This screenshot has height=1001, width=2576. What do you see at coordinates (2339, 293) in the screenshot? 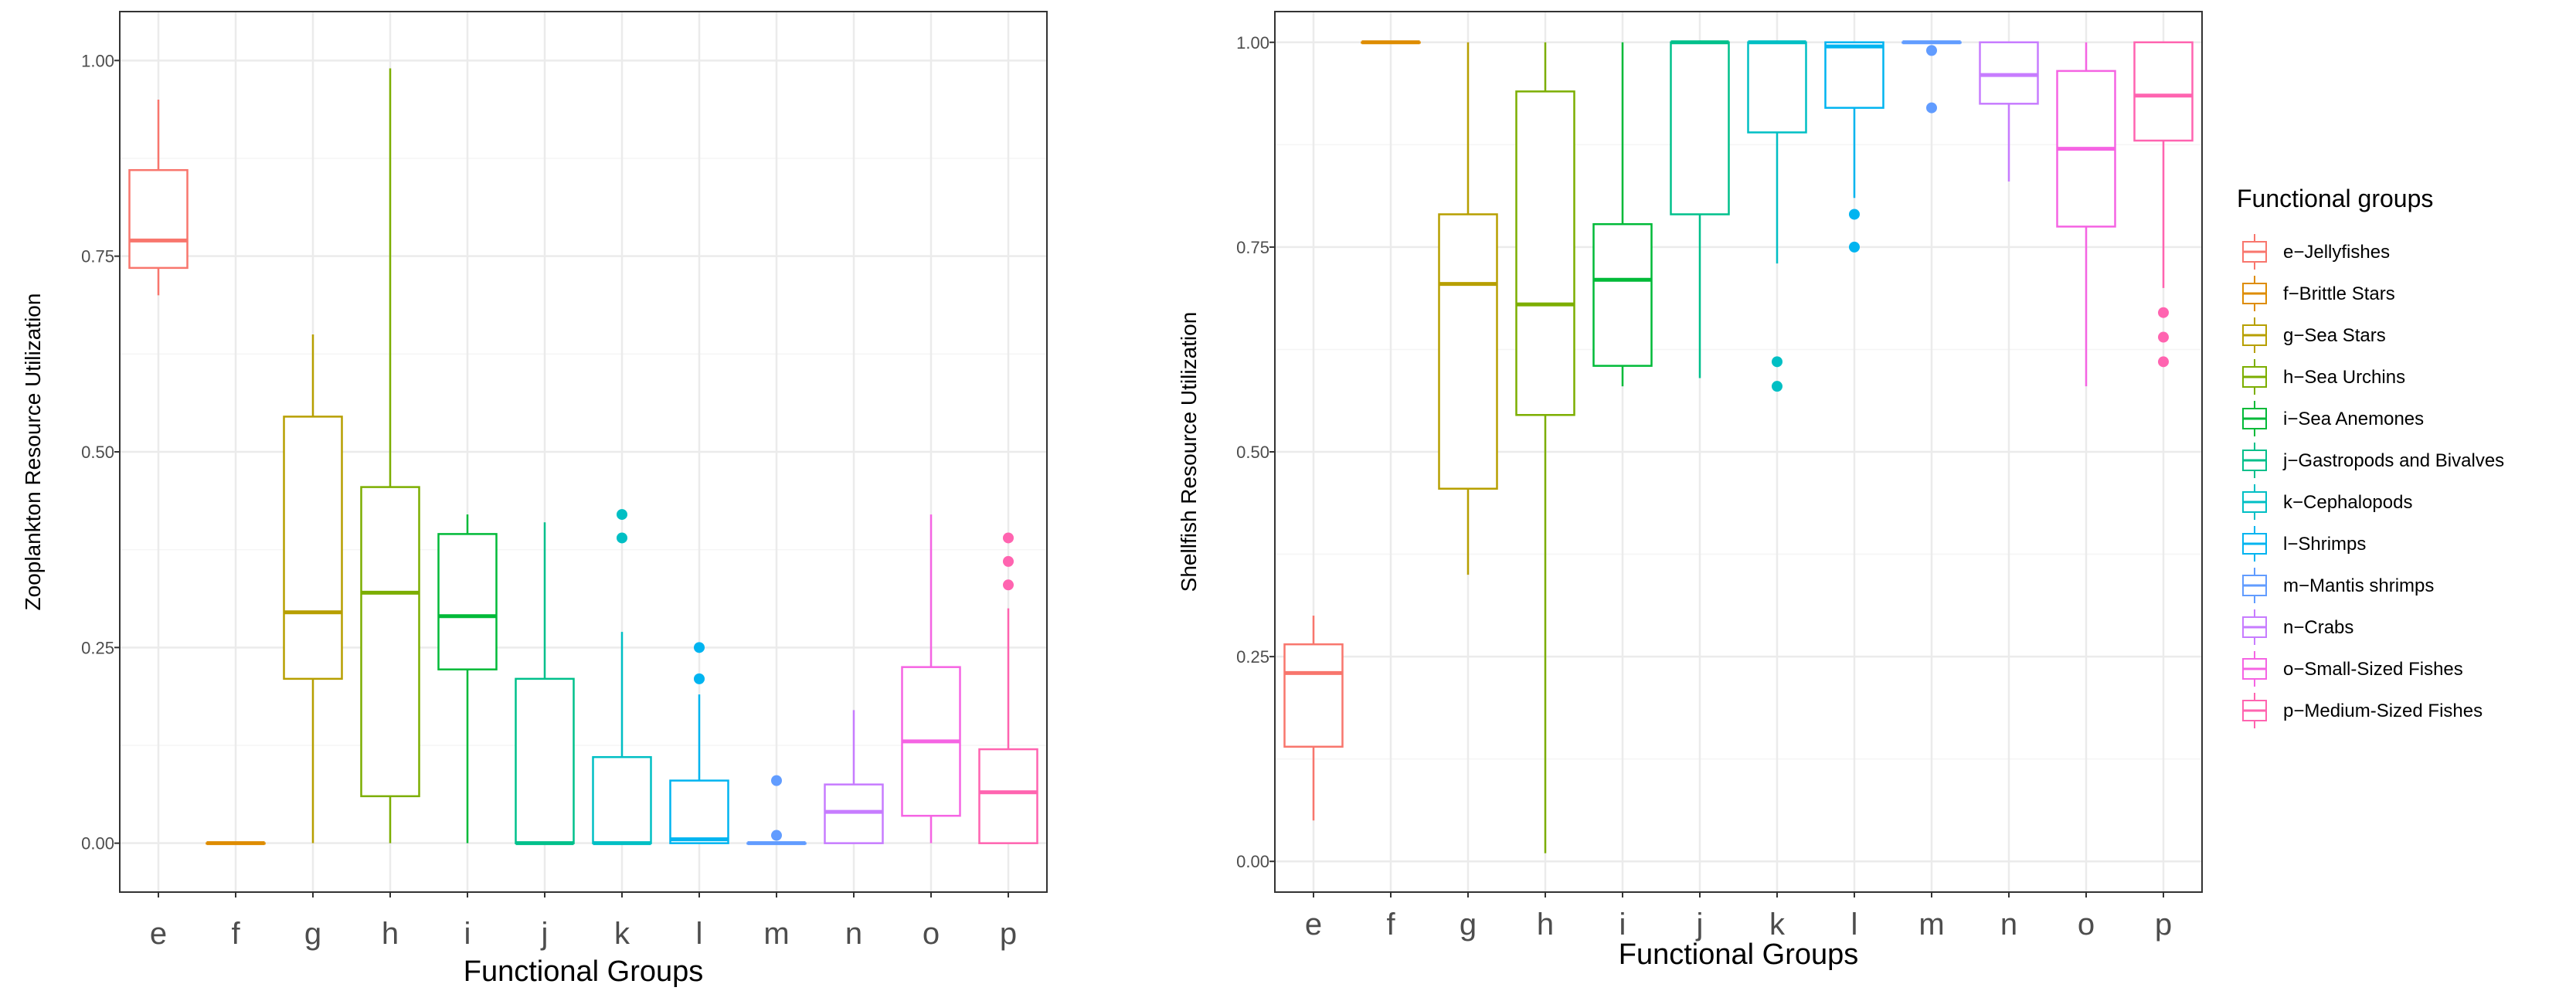
I see `legend-label: f−Brittle Stars` at bounding box center [2339, 293].